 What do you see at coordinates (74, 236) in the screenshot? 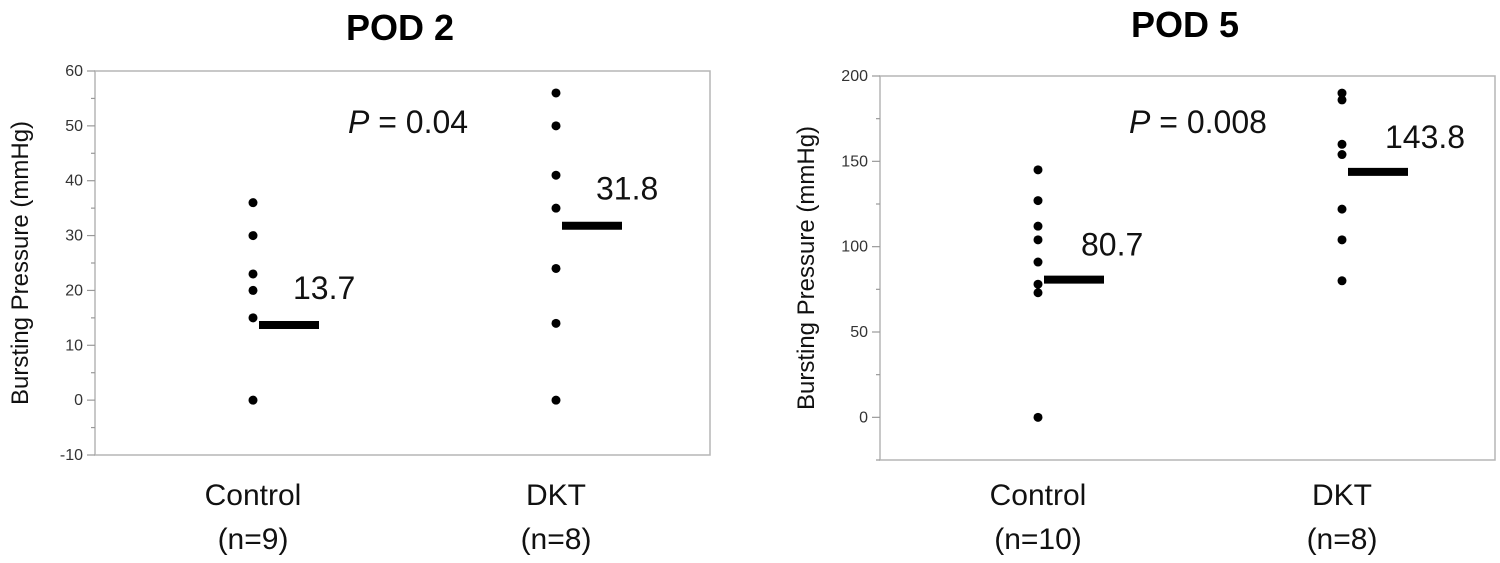
I see `y-tick-label: 30` at bounding box center [74, 236].